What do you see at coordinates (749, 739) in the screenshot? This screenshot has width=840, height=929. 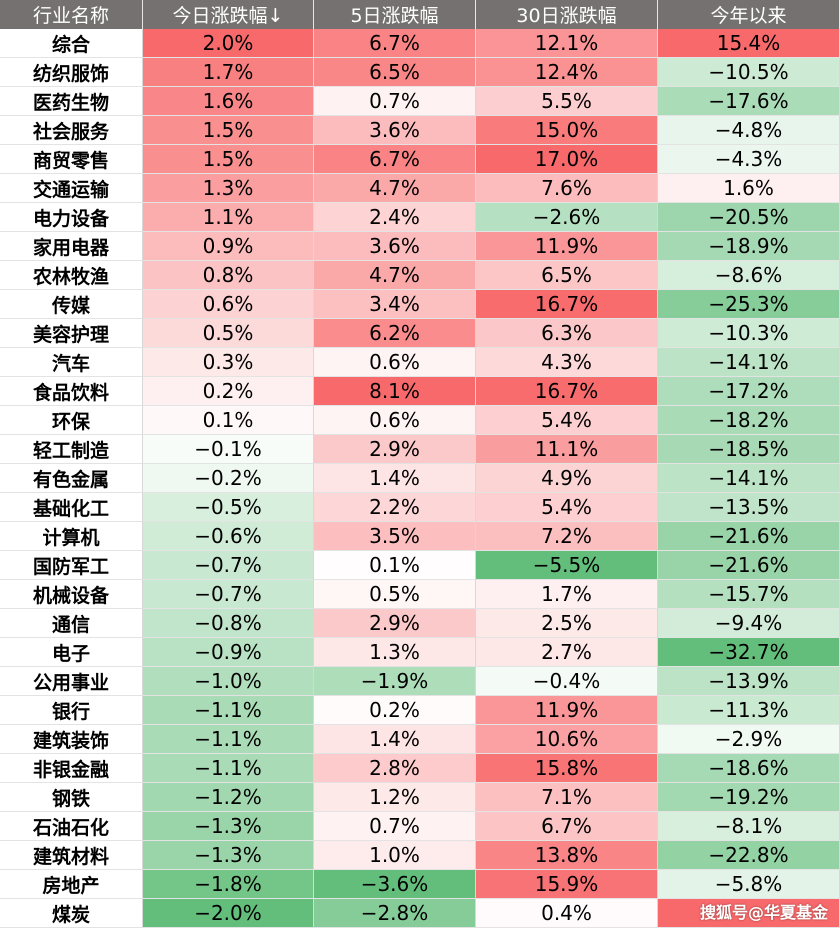 I see `value-cell: −2.9%` at bounding box center [749, 739].